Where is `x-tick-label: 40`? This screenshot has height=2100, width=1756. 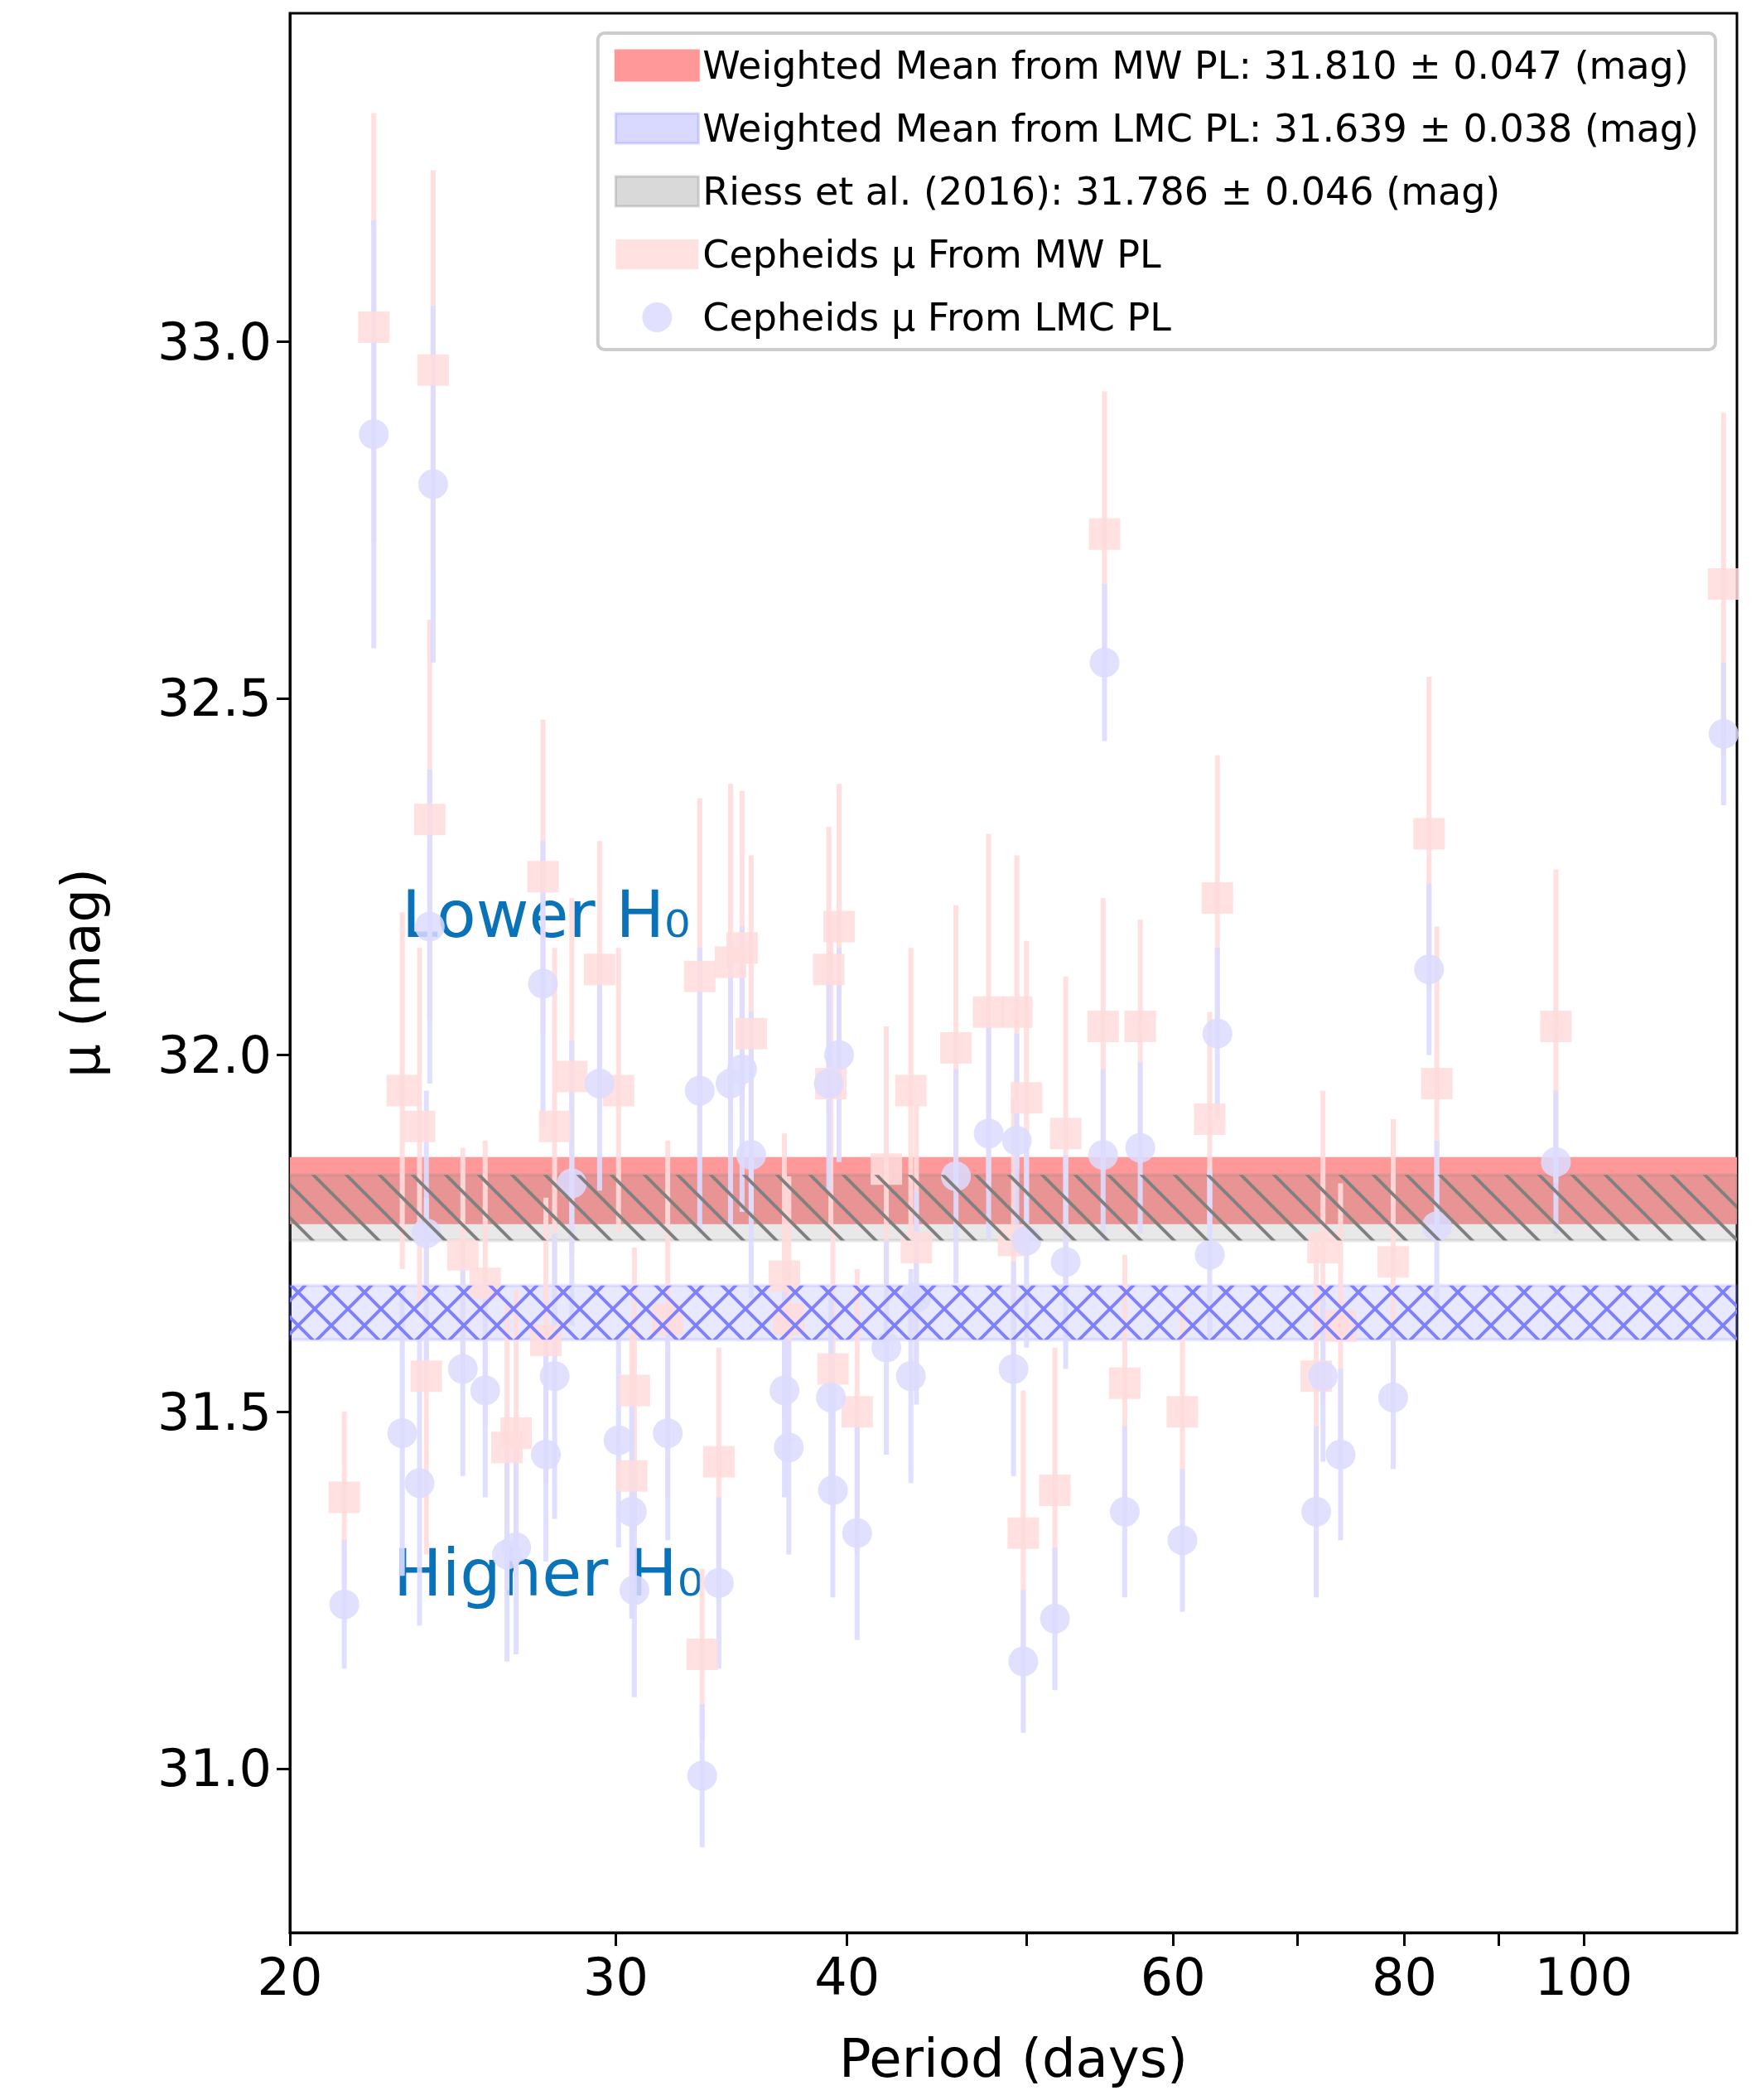
x-tick-label: 40 is located at coordinates (847, 1976).